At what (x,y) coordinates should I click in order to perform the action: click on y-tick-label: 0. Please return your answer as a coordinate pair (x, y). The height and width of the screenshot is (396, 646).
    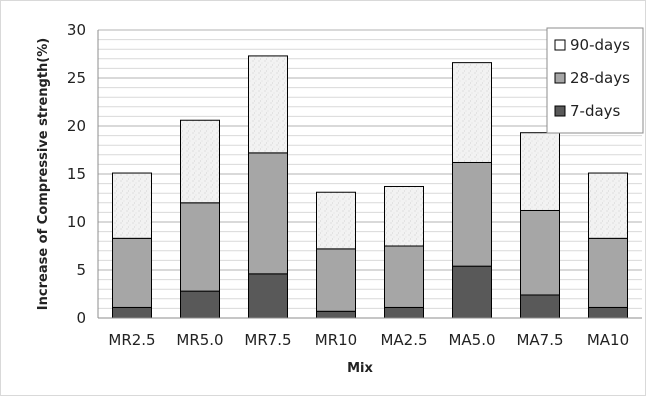
    Looking at the image, I should click on (81, 318).